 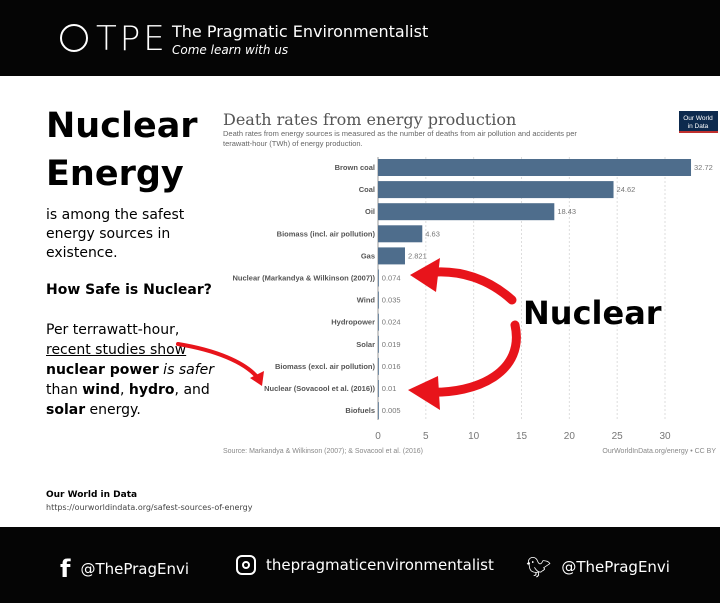 What do you see at coordinates (101, 390) in the screenshot?
I see `emph: wind` at bounding box center [101, 390].